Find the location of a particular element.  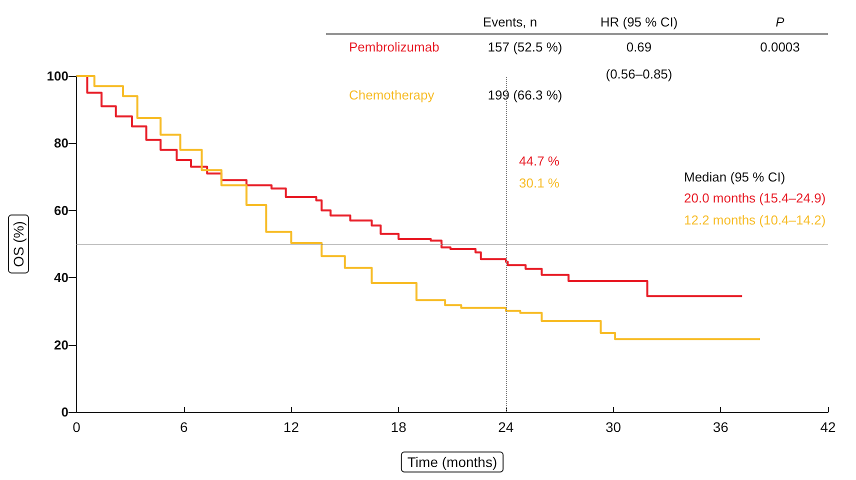

annotation: 199 (66.3 %) is located at coordinates (525, 95).